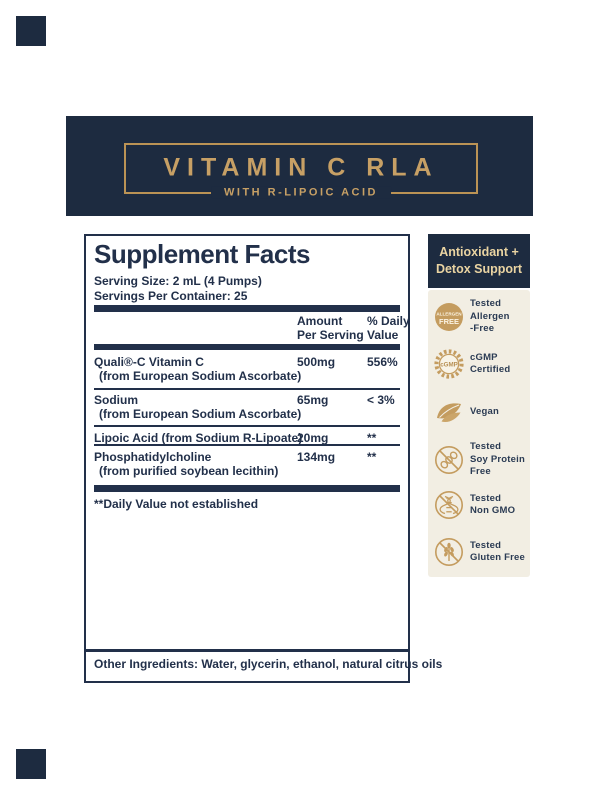 This screenshot has height=800, width=600. I want to click on support-claim-line1: Antioxidant +, so click(479, 252).